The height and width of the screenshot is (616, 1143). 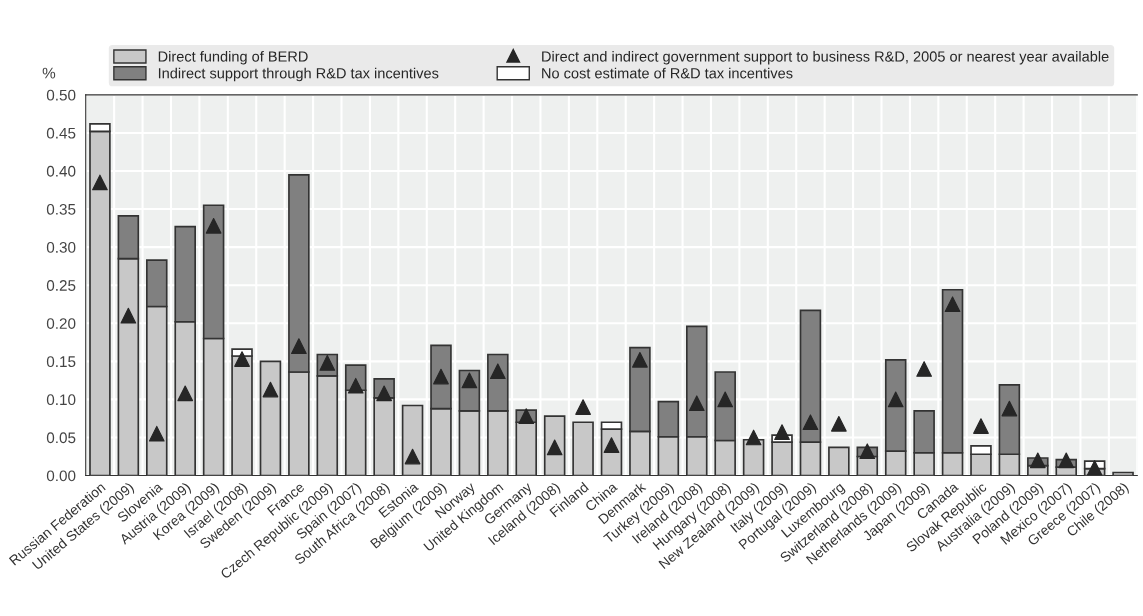 What do you see at coordinates (667, 73) in the screenshot?
I see `legend-label: No cost estimate of R&D tax incentives` at bounding box center [667, 73].